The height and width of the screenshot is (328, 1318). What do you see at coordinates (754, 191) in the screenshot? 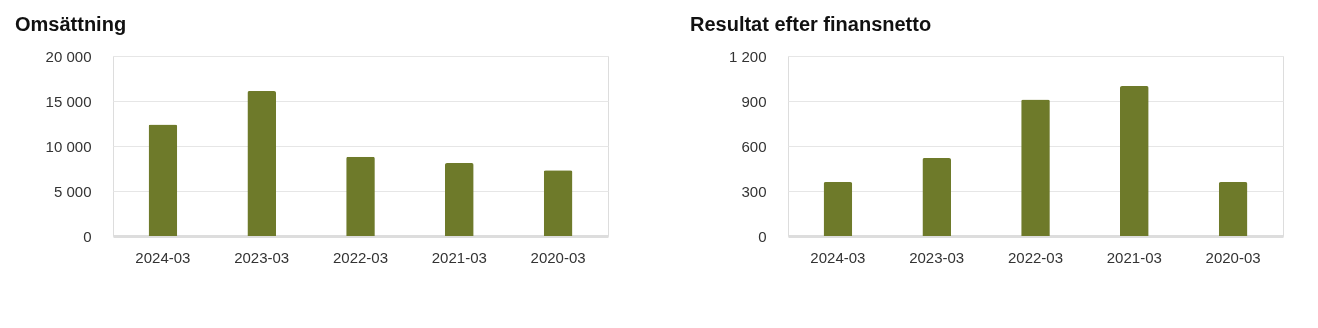
I see `y-tick-label: 300` at bounding box center [754, 191].